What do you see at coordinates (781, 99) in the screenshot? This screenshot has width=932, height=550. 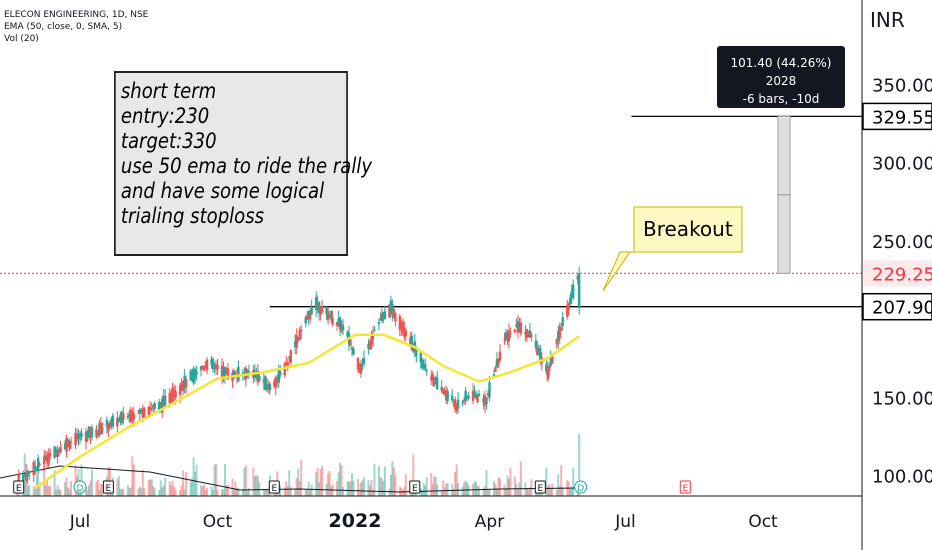 I see `measure-bars: -6 bars, -10d` at bounding box center [781, 99].